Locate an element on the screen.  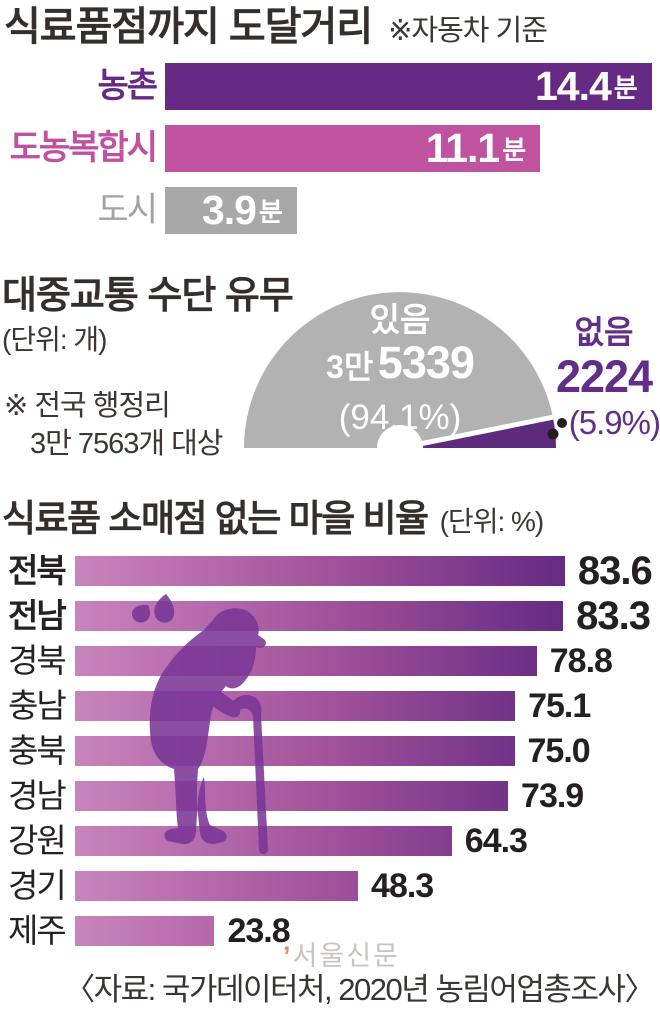
gauge-have-value-prefix: 3만 is located at coordinates (350, 367).